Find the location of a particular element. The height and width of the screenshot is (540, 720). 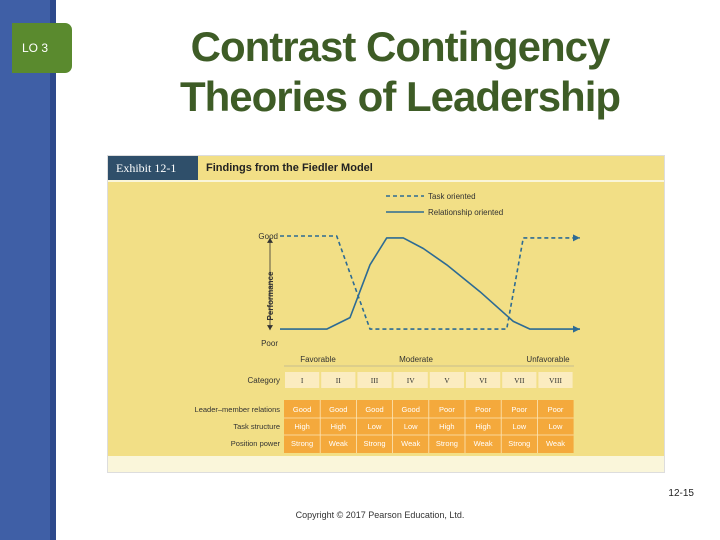

category-label-VIII: VIII is located at coordinates (555, 380).